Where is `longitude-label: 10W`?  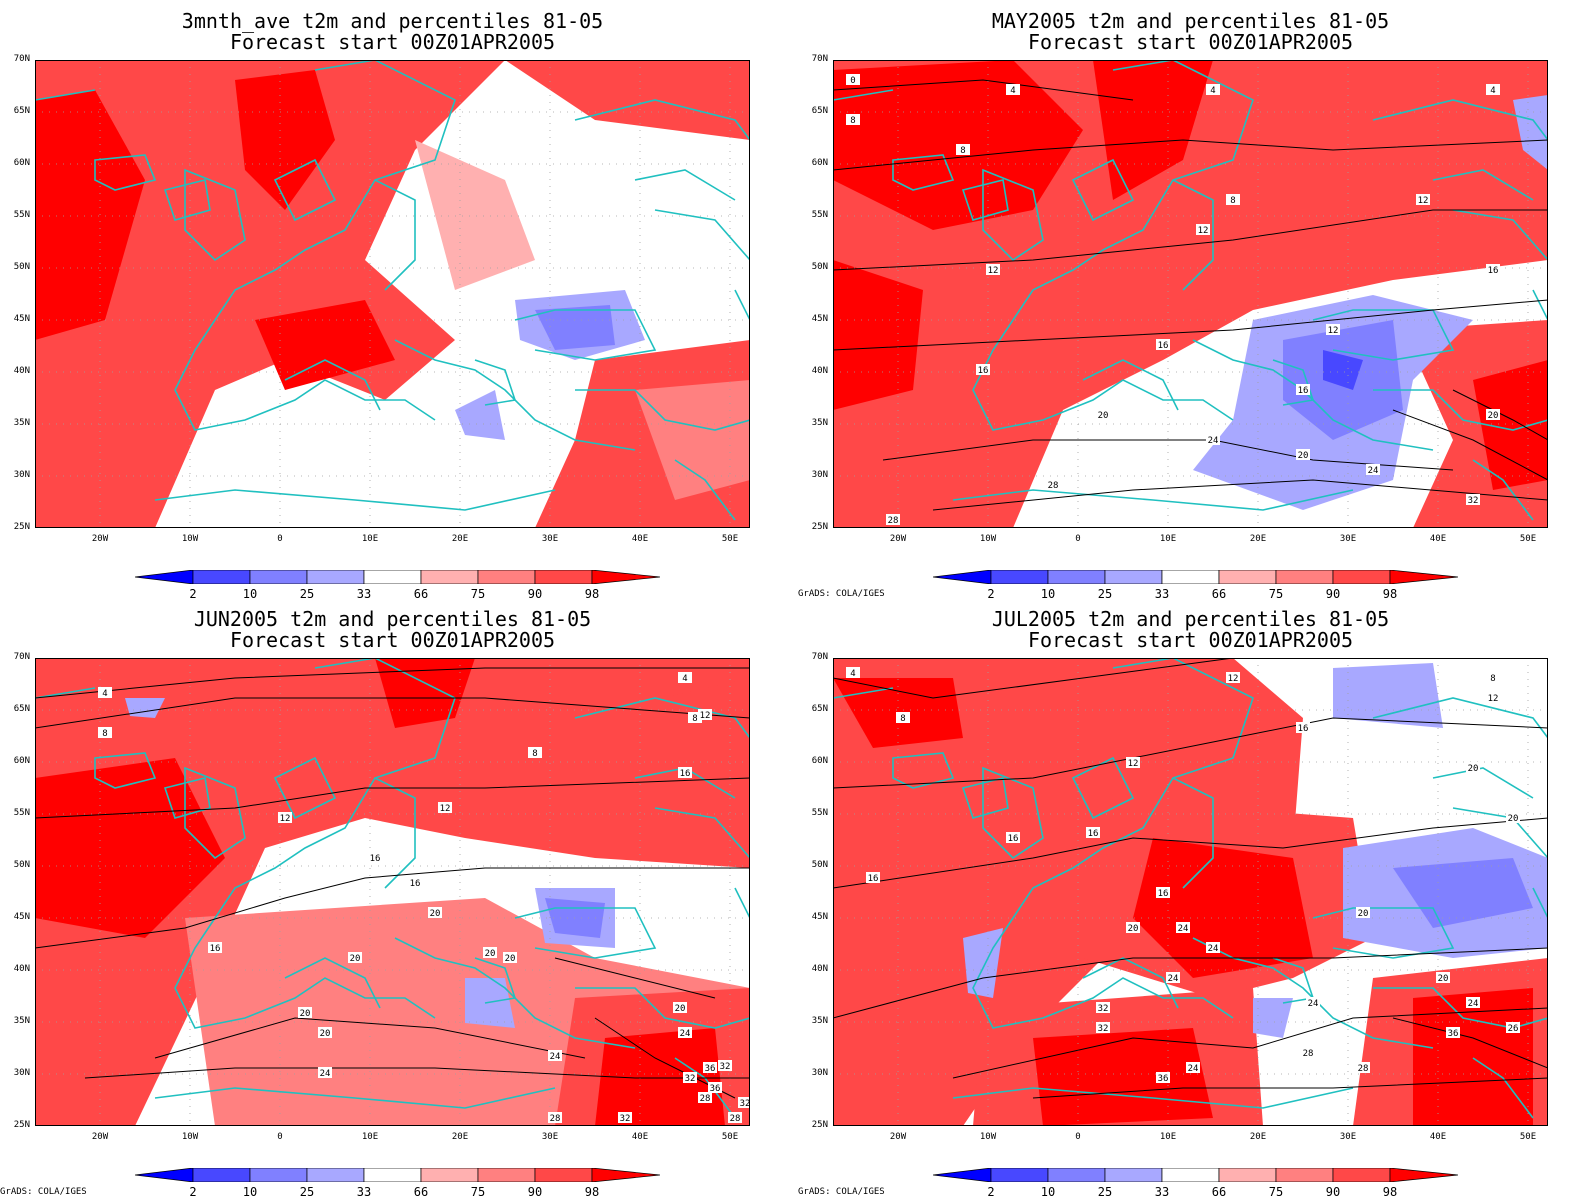 longitude-label: 10W is located at coordinates (988, 1137).